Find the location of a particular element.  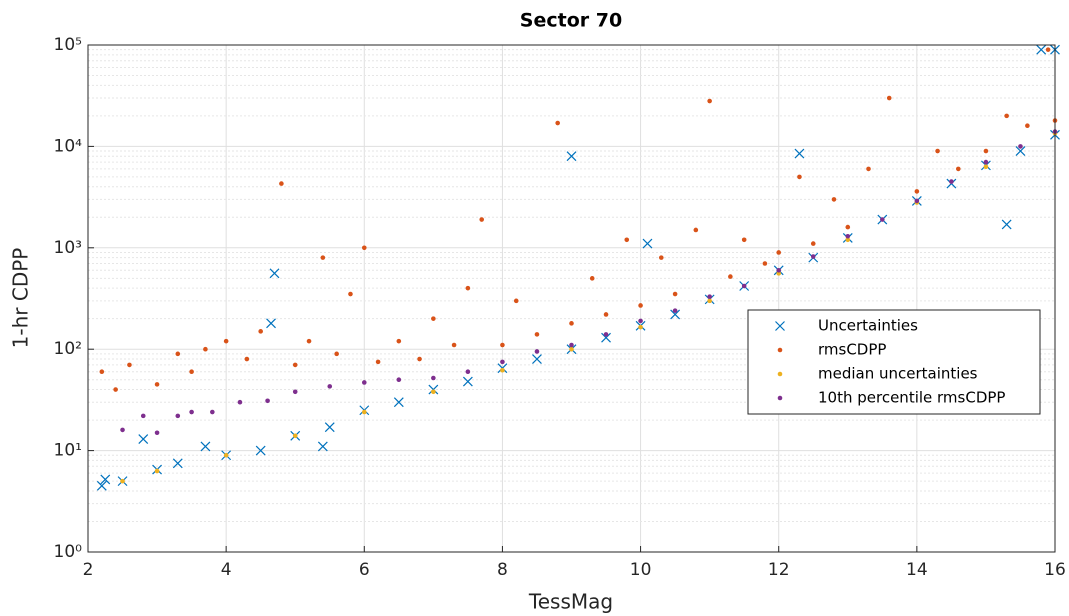

x-tick-label: 6 is located at coordinates (364, 570).